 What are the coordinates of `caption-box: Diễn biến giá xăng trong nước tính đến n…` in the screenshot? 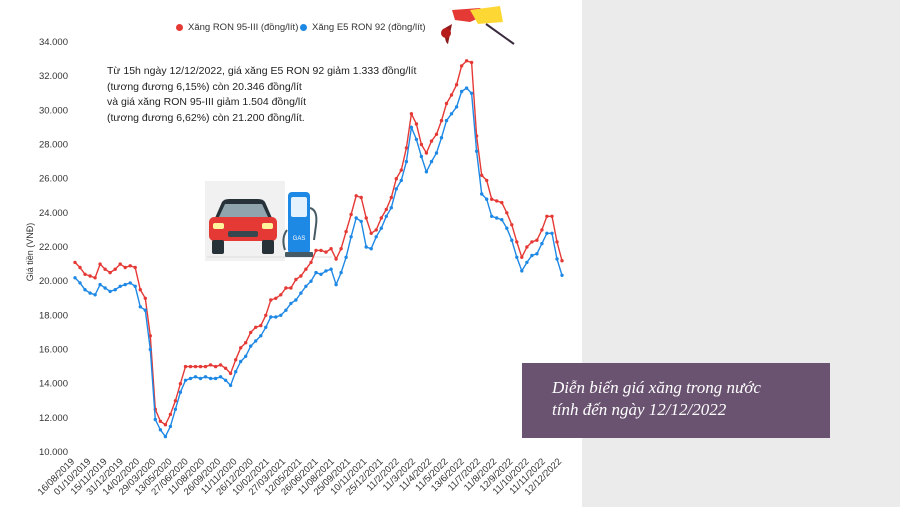 It's located at (676, 400).